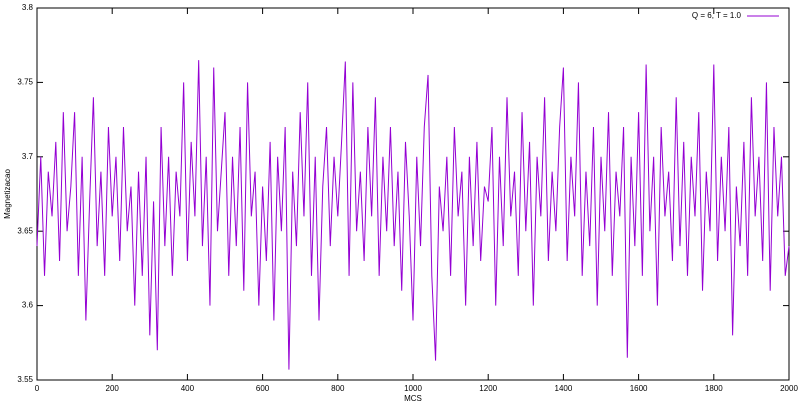 The image size is (800, 410). I want to click on x-tick-label: 400, so click(188, 388).